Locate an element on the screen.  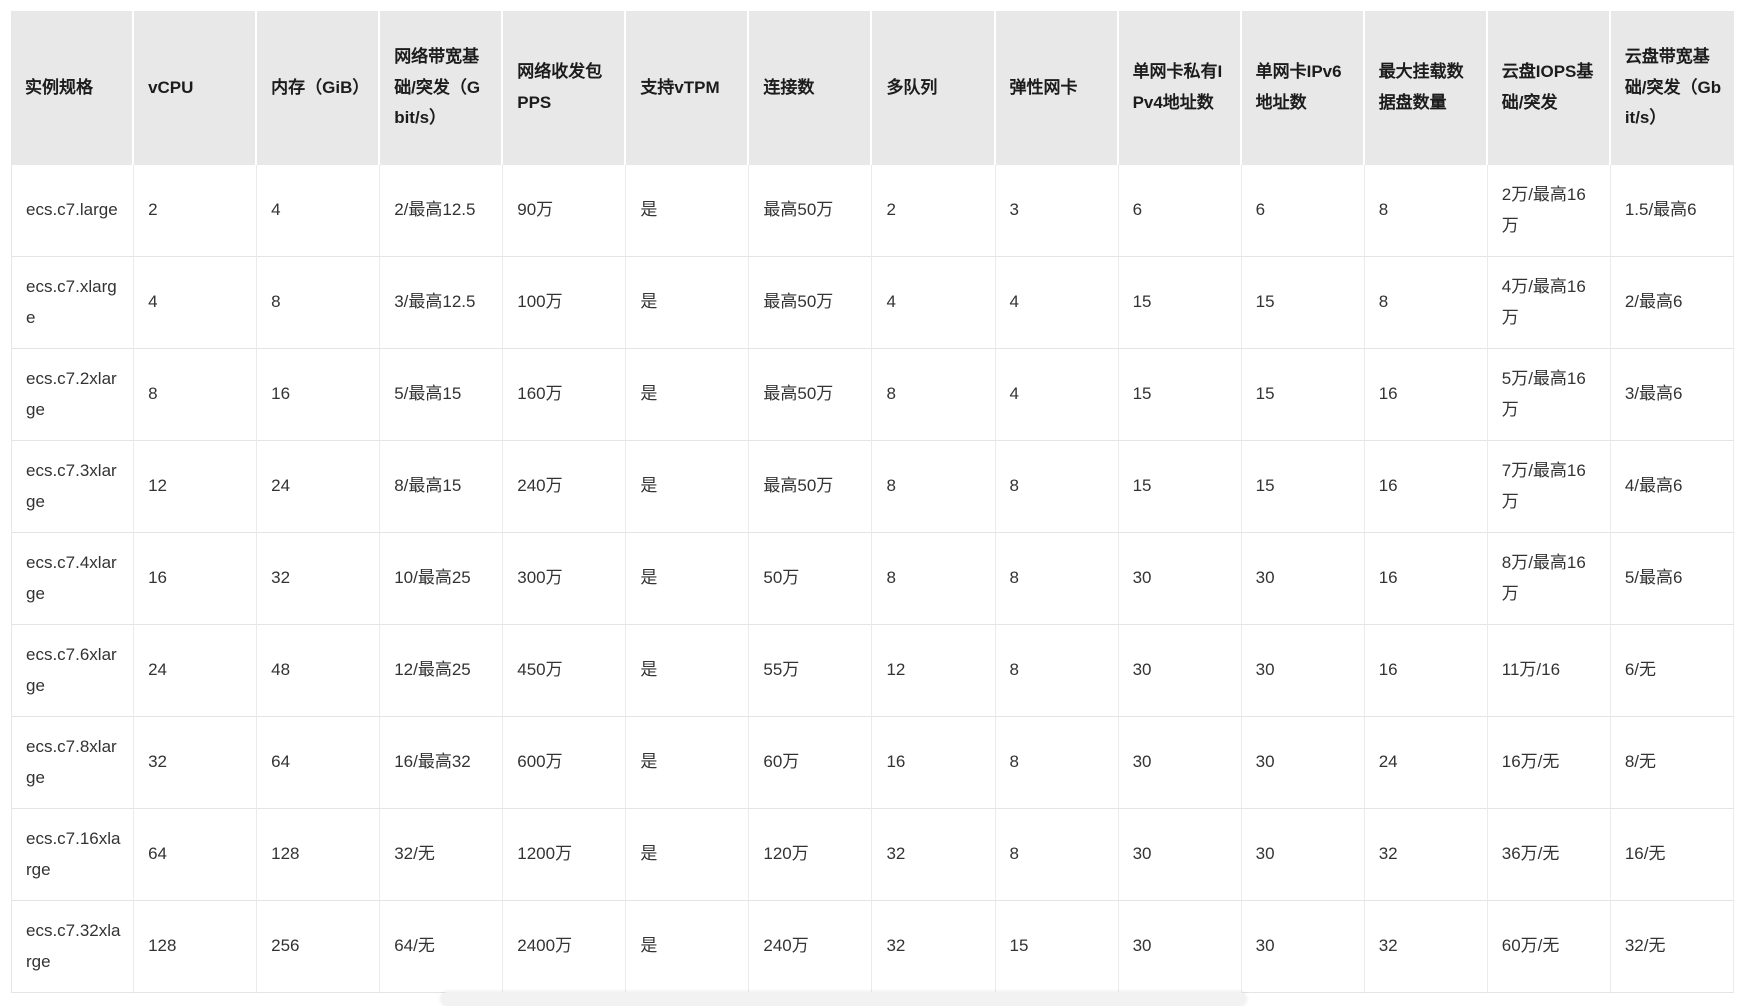
column-header: 最大挂载数据盘数量 is located at coordinates (1426, 88).